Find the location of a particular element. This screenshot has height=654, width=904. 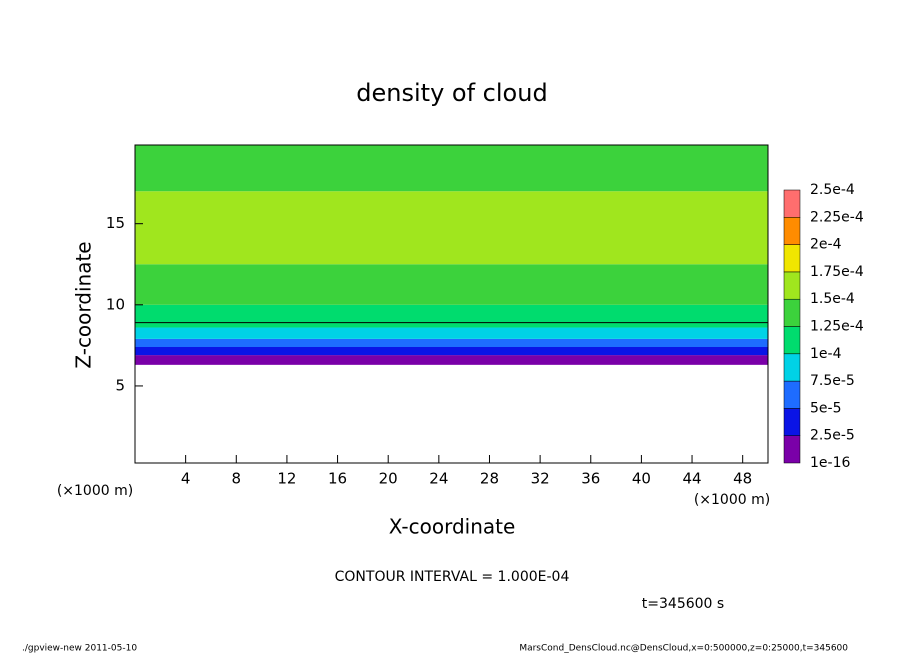

y-tick-label: 5 is located at coordinates (120, 385).